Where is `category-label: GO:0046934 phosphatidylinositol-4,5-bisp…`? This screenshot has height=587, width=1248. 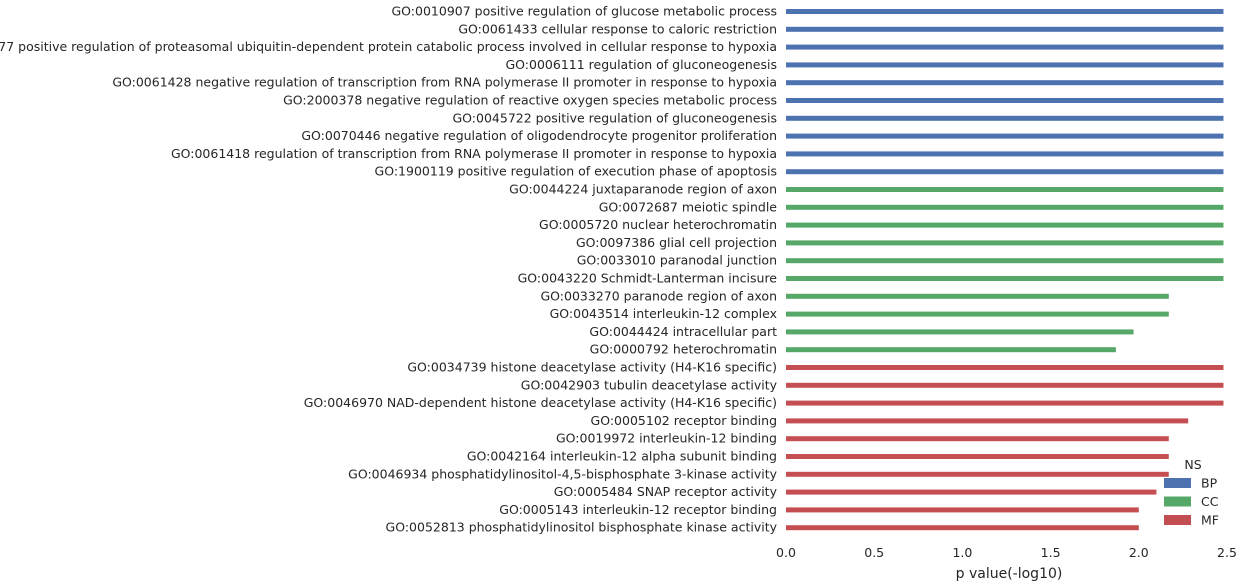
category-label: GO:0046934 phosphatidylinositol-4,5-bisp… is located at coordinates (562, 473).